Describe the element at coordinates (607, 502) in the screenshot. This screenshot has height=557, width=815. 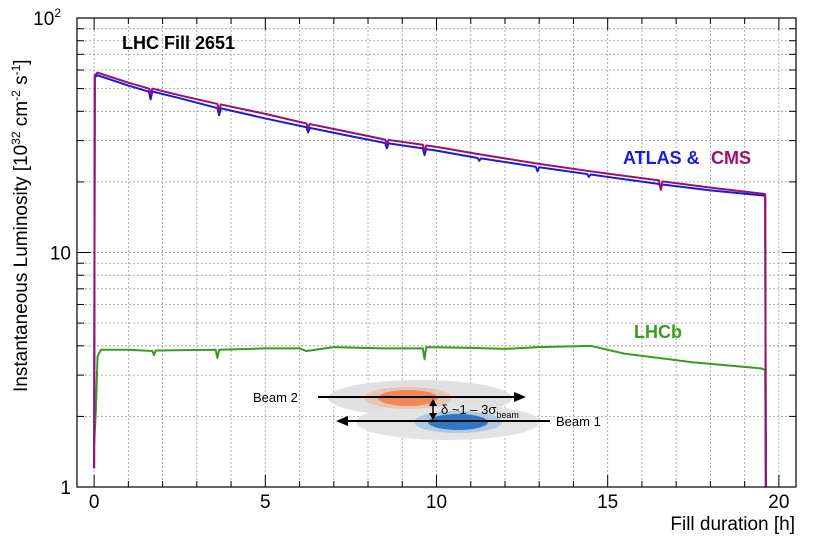
I see `x-tick-label: 15` at that location.